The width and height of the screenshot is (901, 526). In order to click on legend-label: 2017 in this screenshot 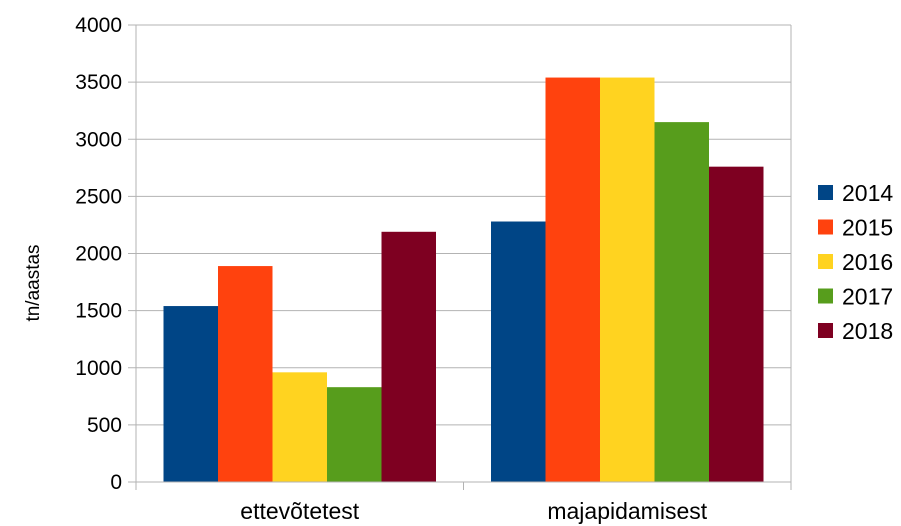, I will do `click(867, 297)`.